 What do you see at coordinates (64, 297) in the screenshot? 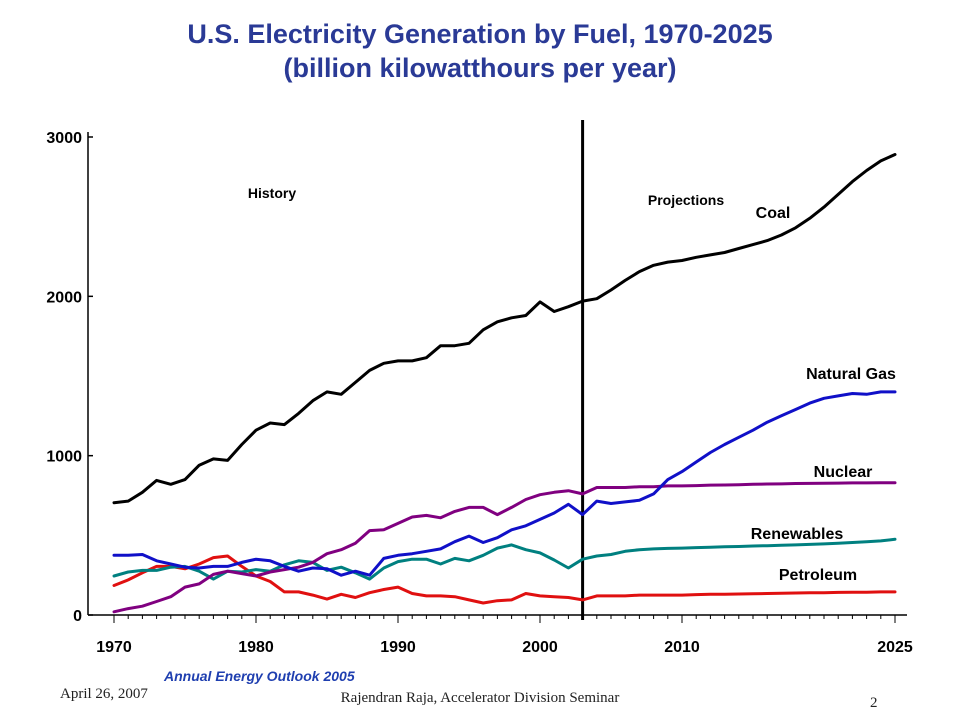
I see `y-tick-label: 2000` at bounding box center [64, 297].